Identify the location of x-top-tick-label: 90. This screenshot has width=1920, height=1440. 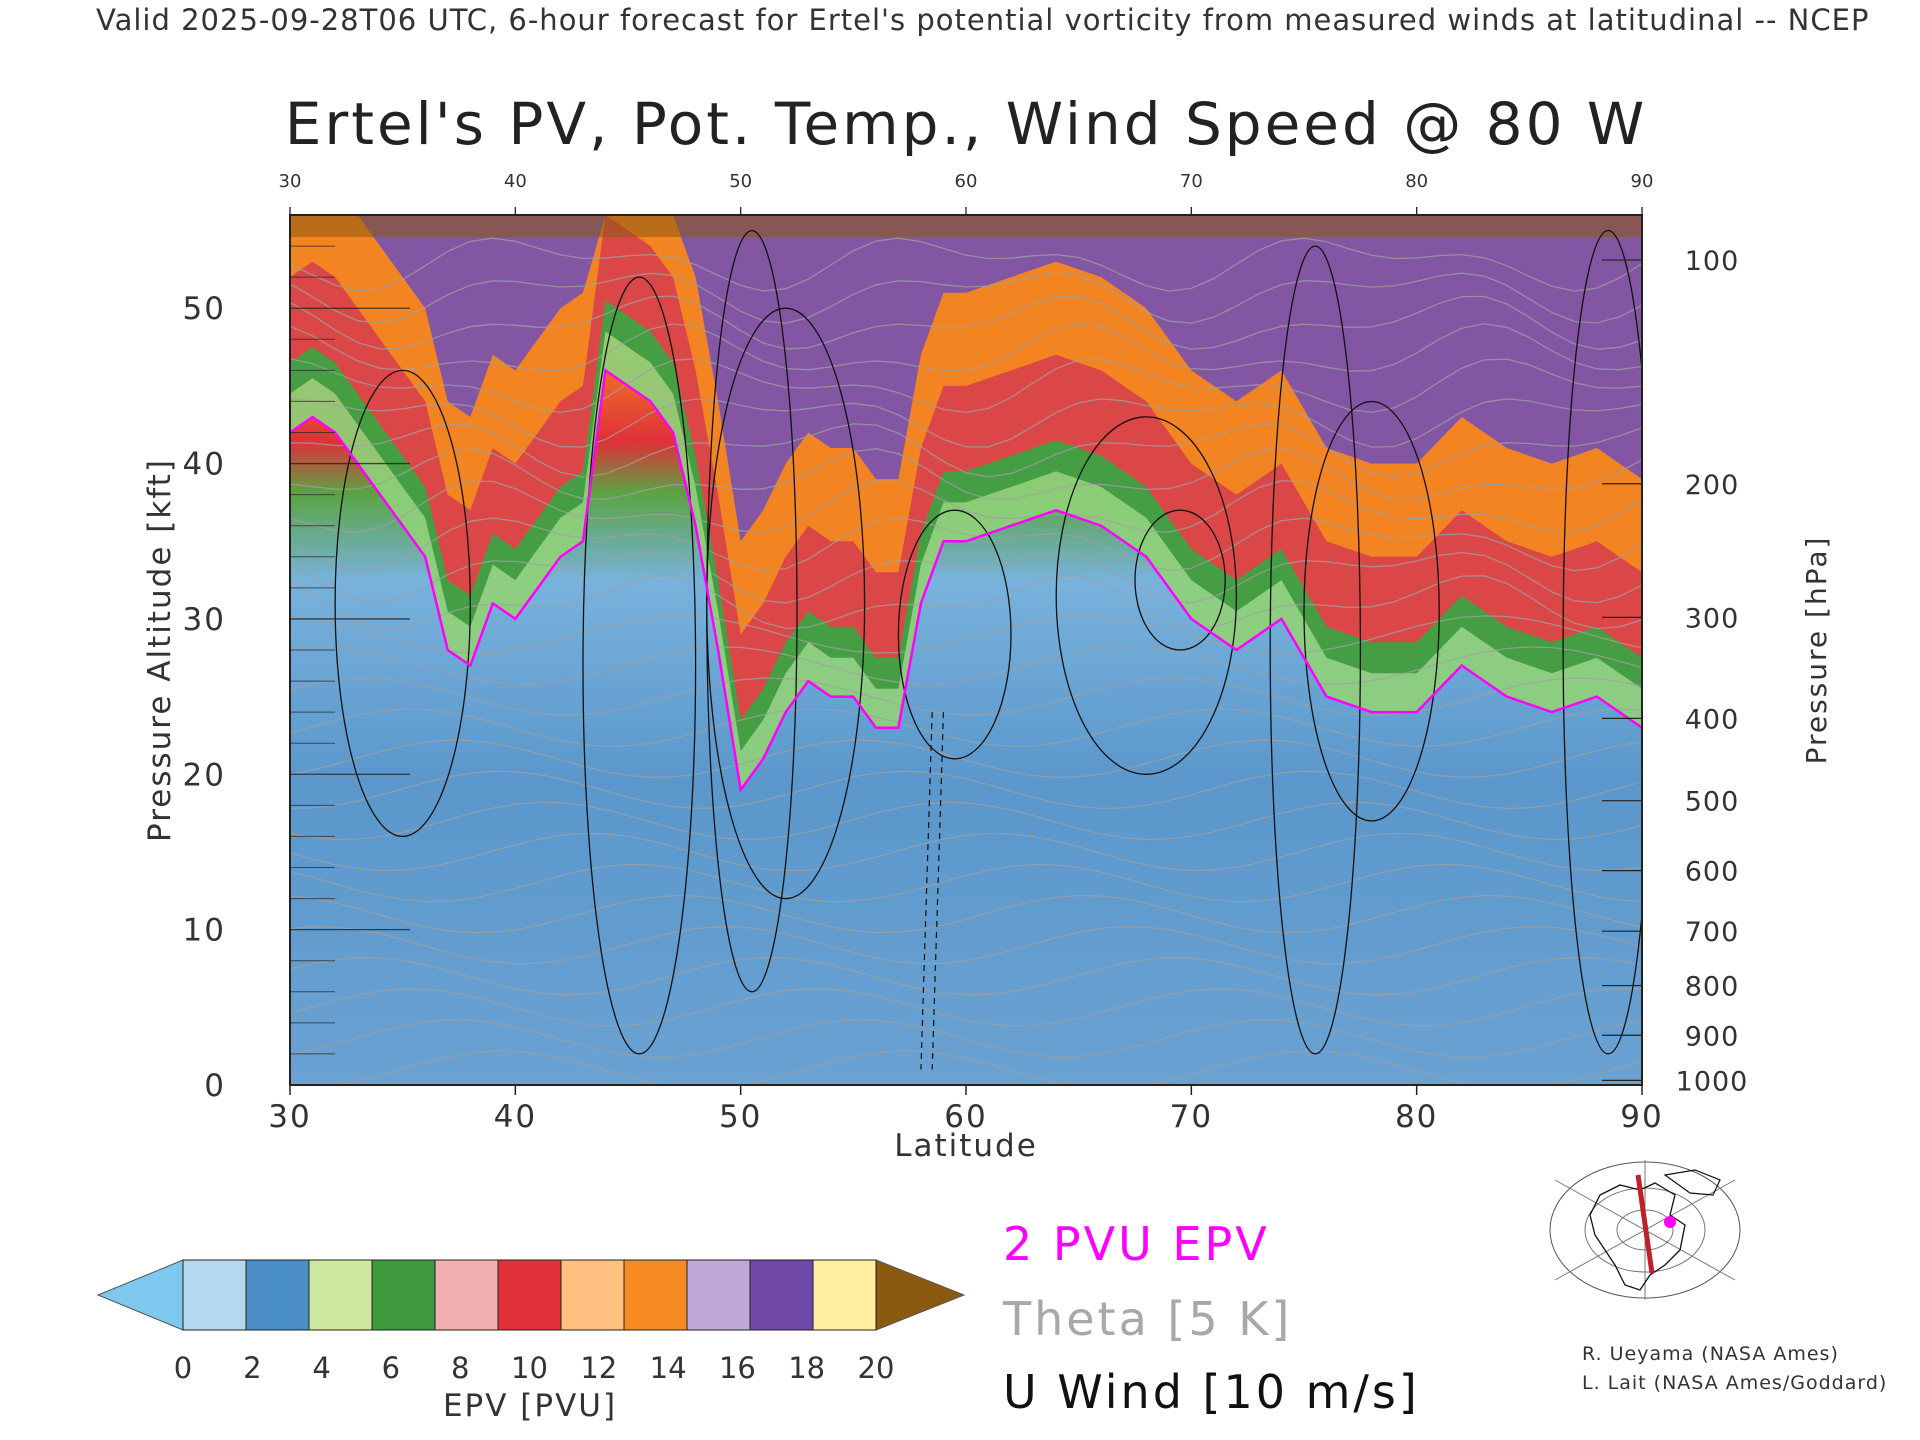
(1642, 181).